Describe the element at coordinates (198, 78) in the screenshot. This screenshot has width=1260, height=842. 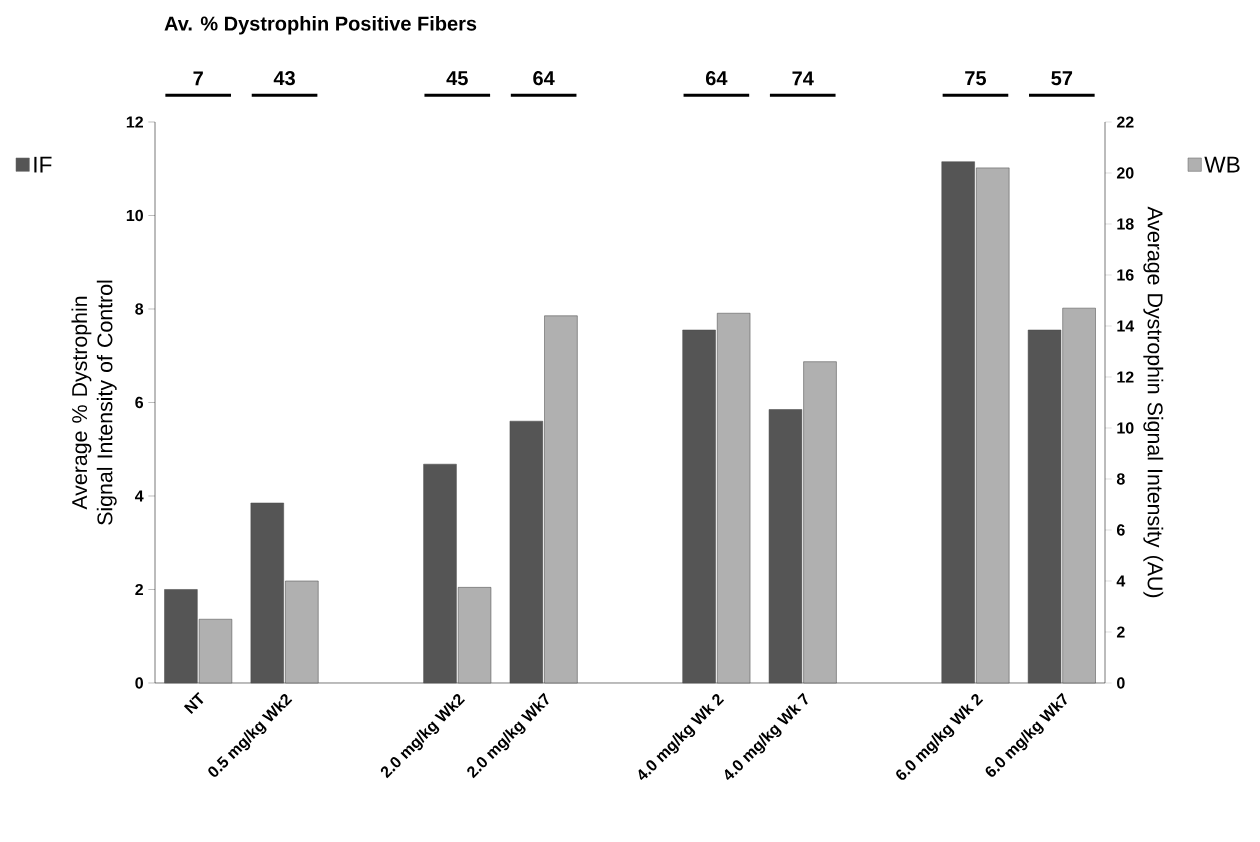
I see `text: 7` at that location.